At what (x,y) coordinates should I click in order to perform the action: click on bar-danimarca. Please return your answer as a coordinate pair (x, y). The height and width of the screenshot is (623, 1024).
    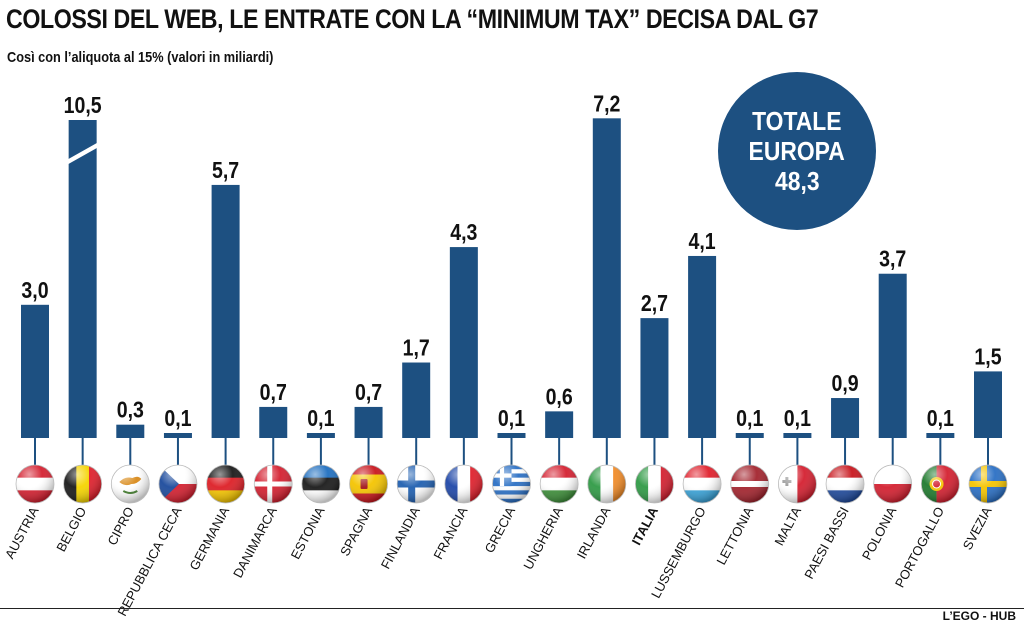
    Looking at the image, I should click on (273, 422).